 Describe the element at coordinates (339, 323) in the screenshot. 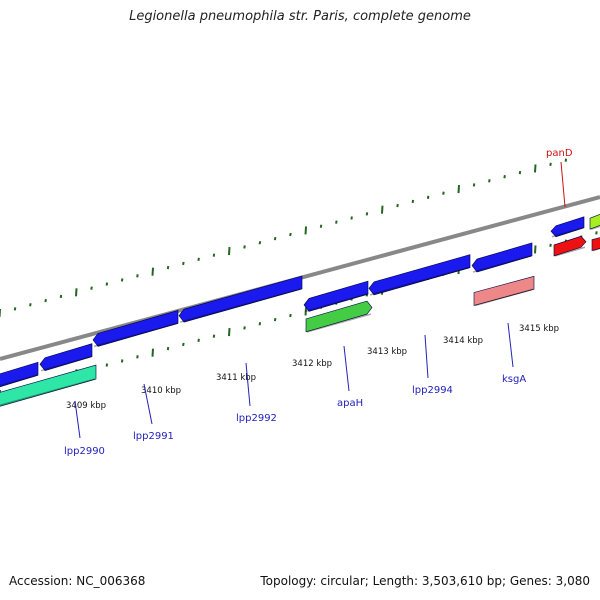

I see `feature-green-apaH-shadow` at that location.